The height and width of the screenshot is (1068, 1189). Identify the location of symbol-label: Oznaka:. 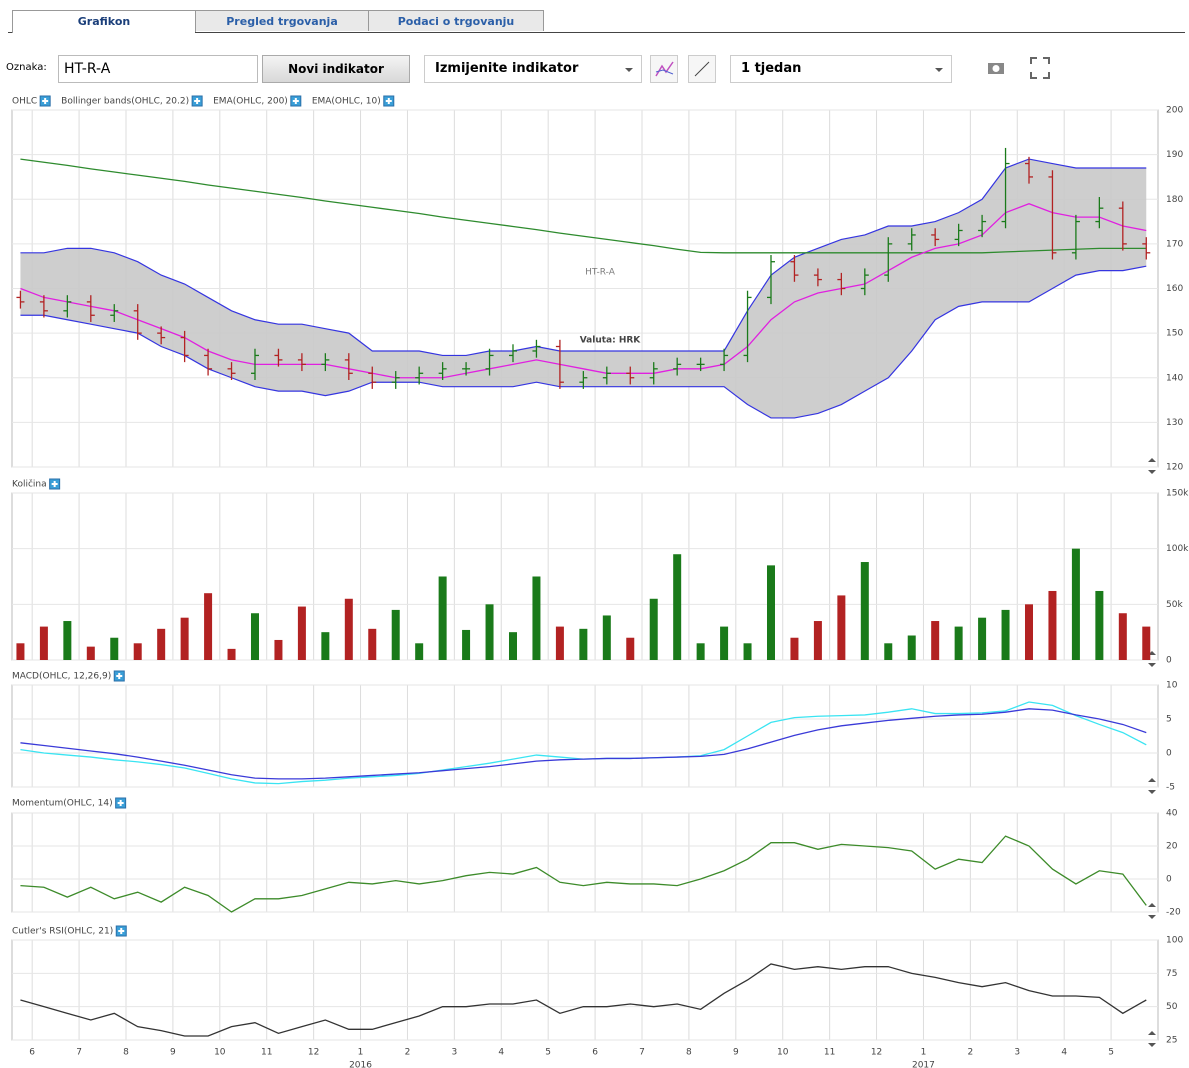
(26, 67).